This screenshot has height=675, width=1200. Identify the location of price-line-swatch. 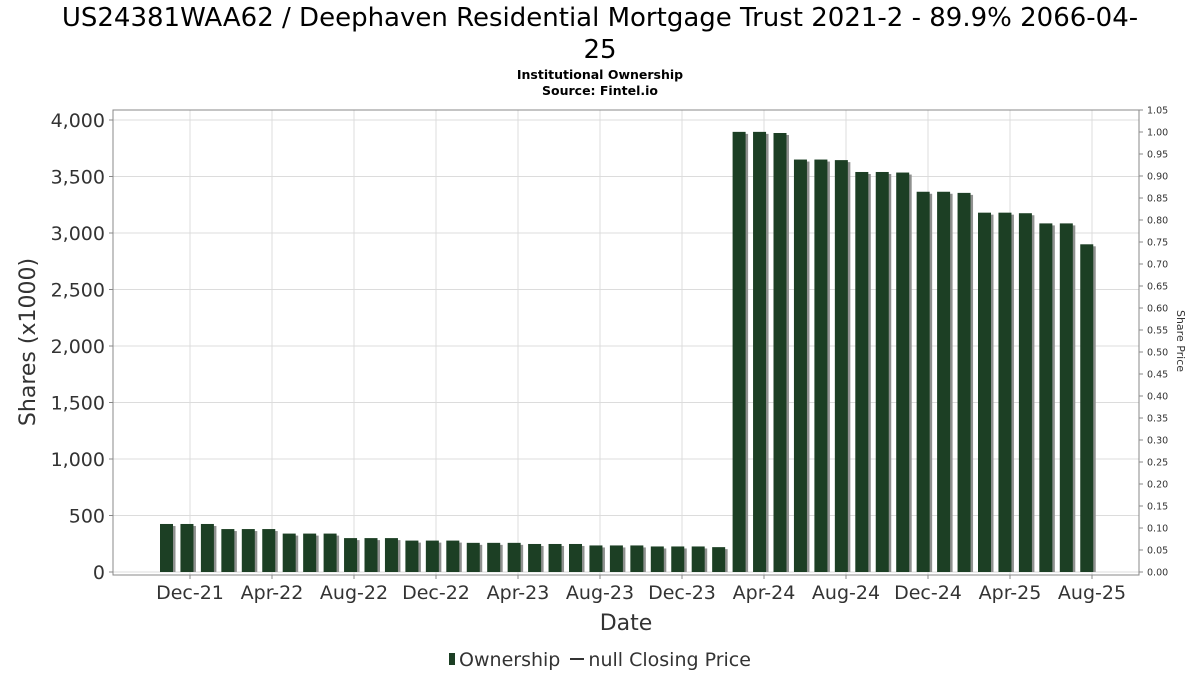
(577, 659).